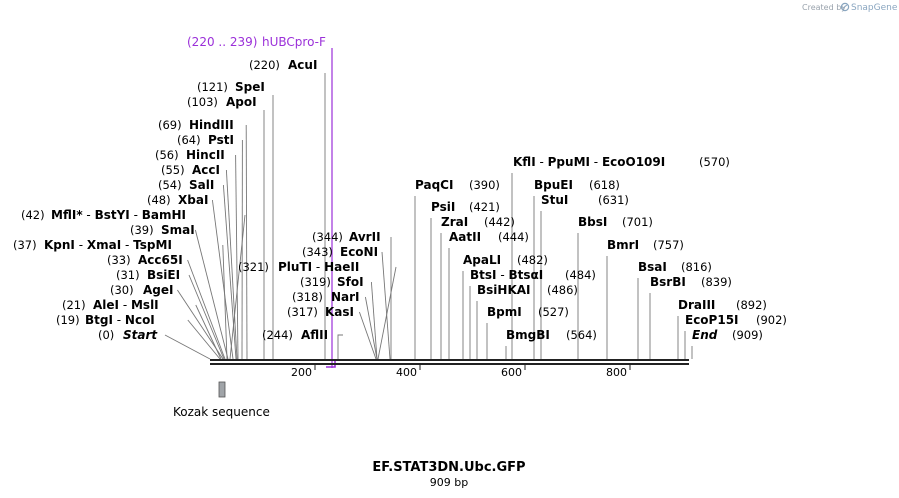  What do you see at coordinates (99, 320) in the screenshot?
I see `site-btgi-enzyme: BtgI` at bounding box center [99, 320].